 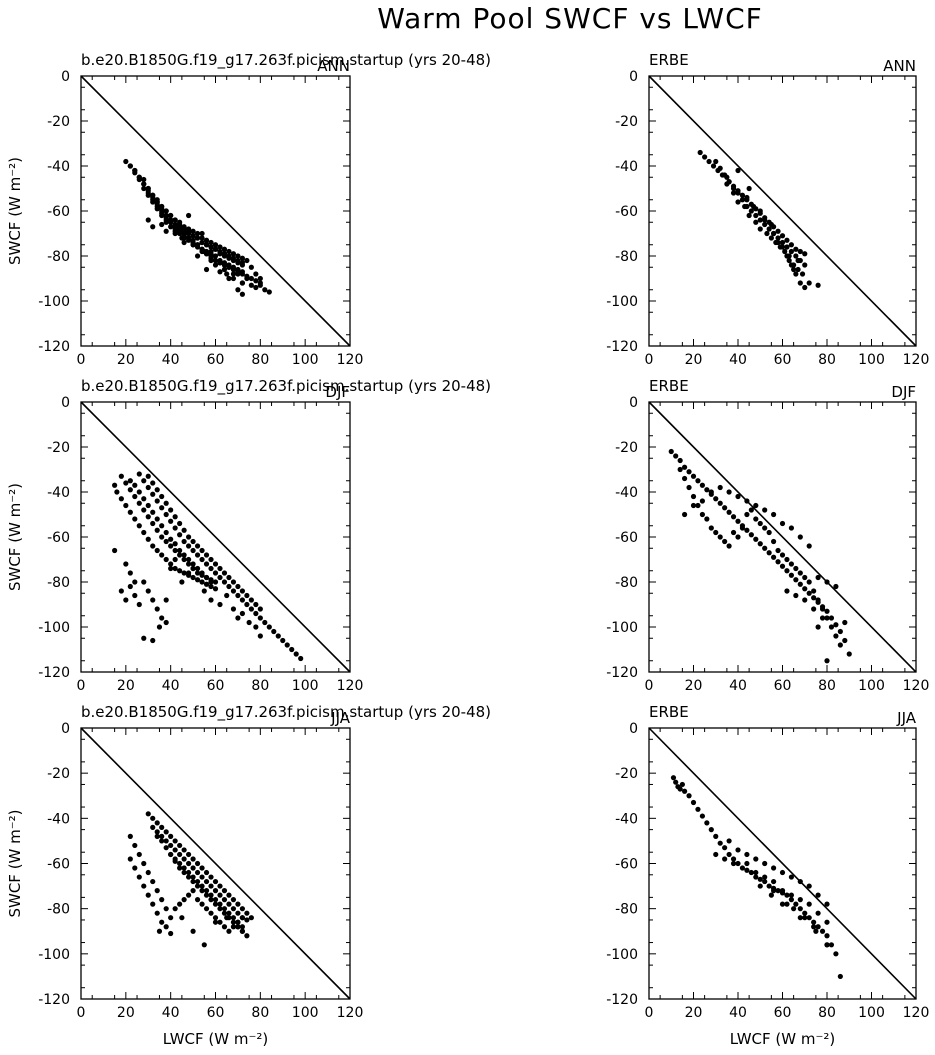 What do you see at coordinates (626, 774) in the screenshot?
I see `y-tick-label: -20` at bounding box center [626, 774].